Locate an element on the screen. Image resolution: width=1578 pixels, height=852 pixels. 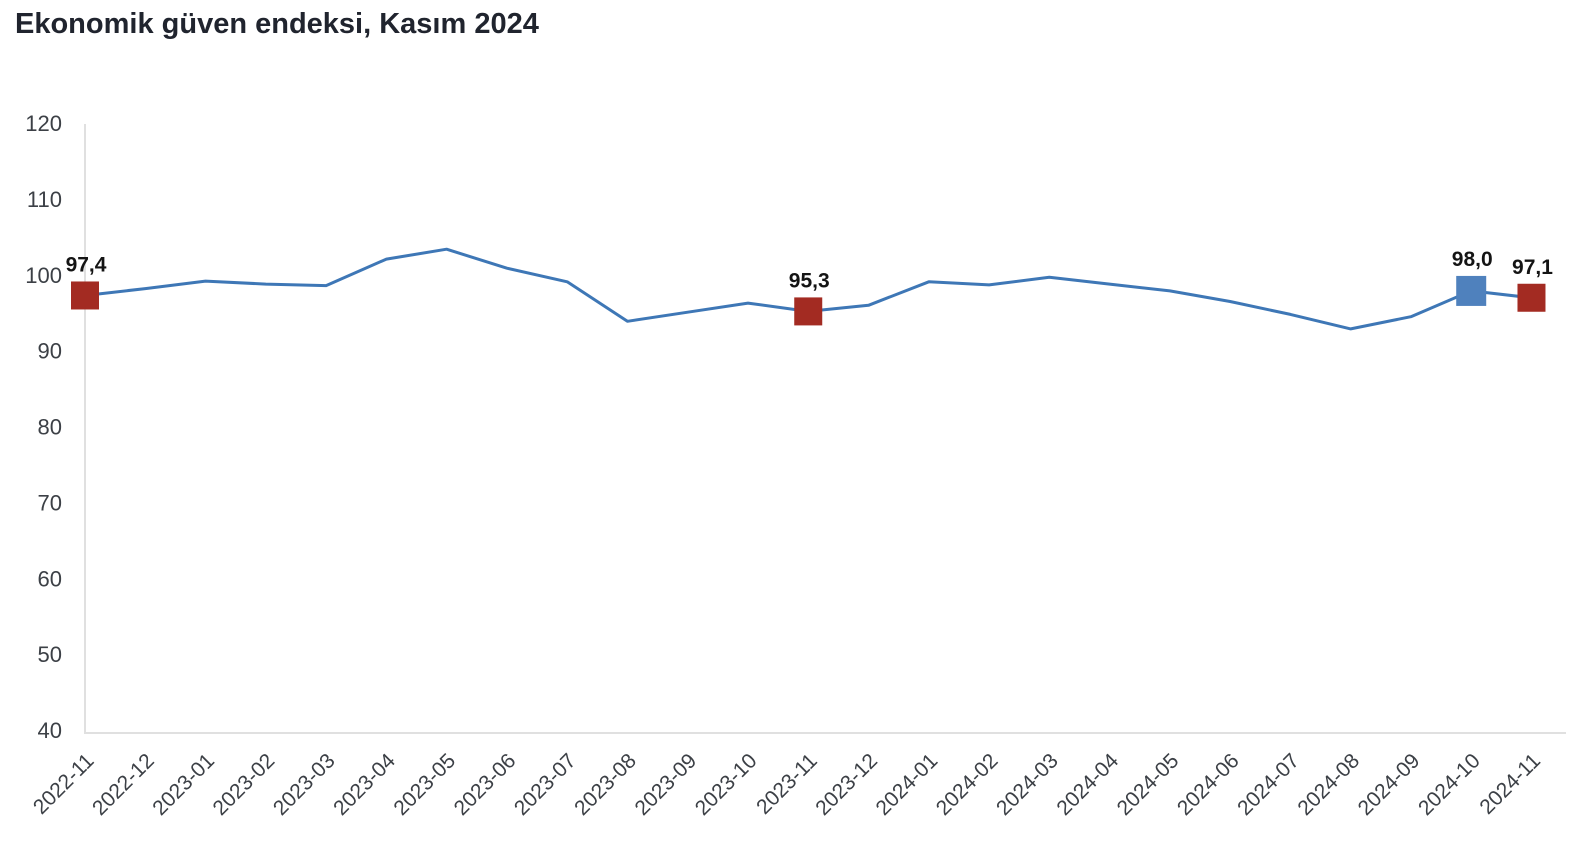
x-axis-tick-label-2024-07: 2024-07 is located at coordinates (1268, 784).